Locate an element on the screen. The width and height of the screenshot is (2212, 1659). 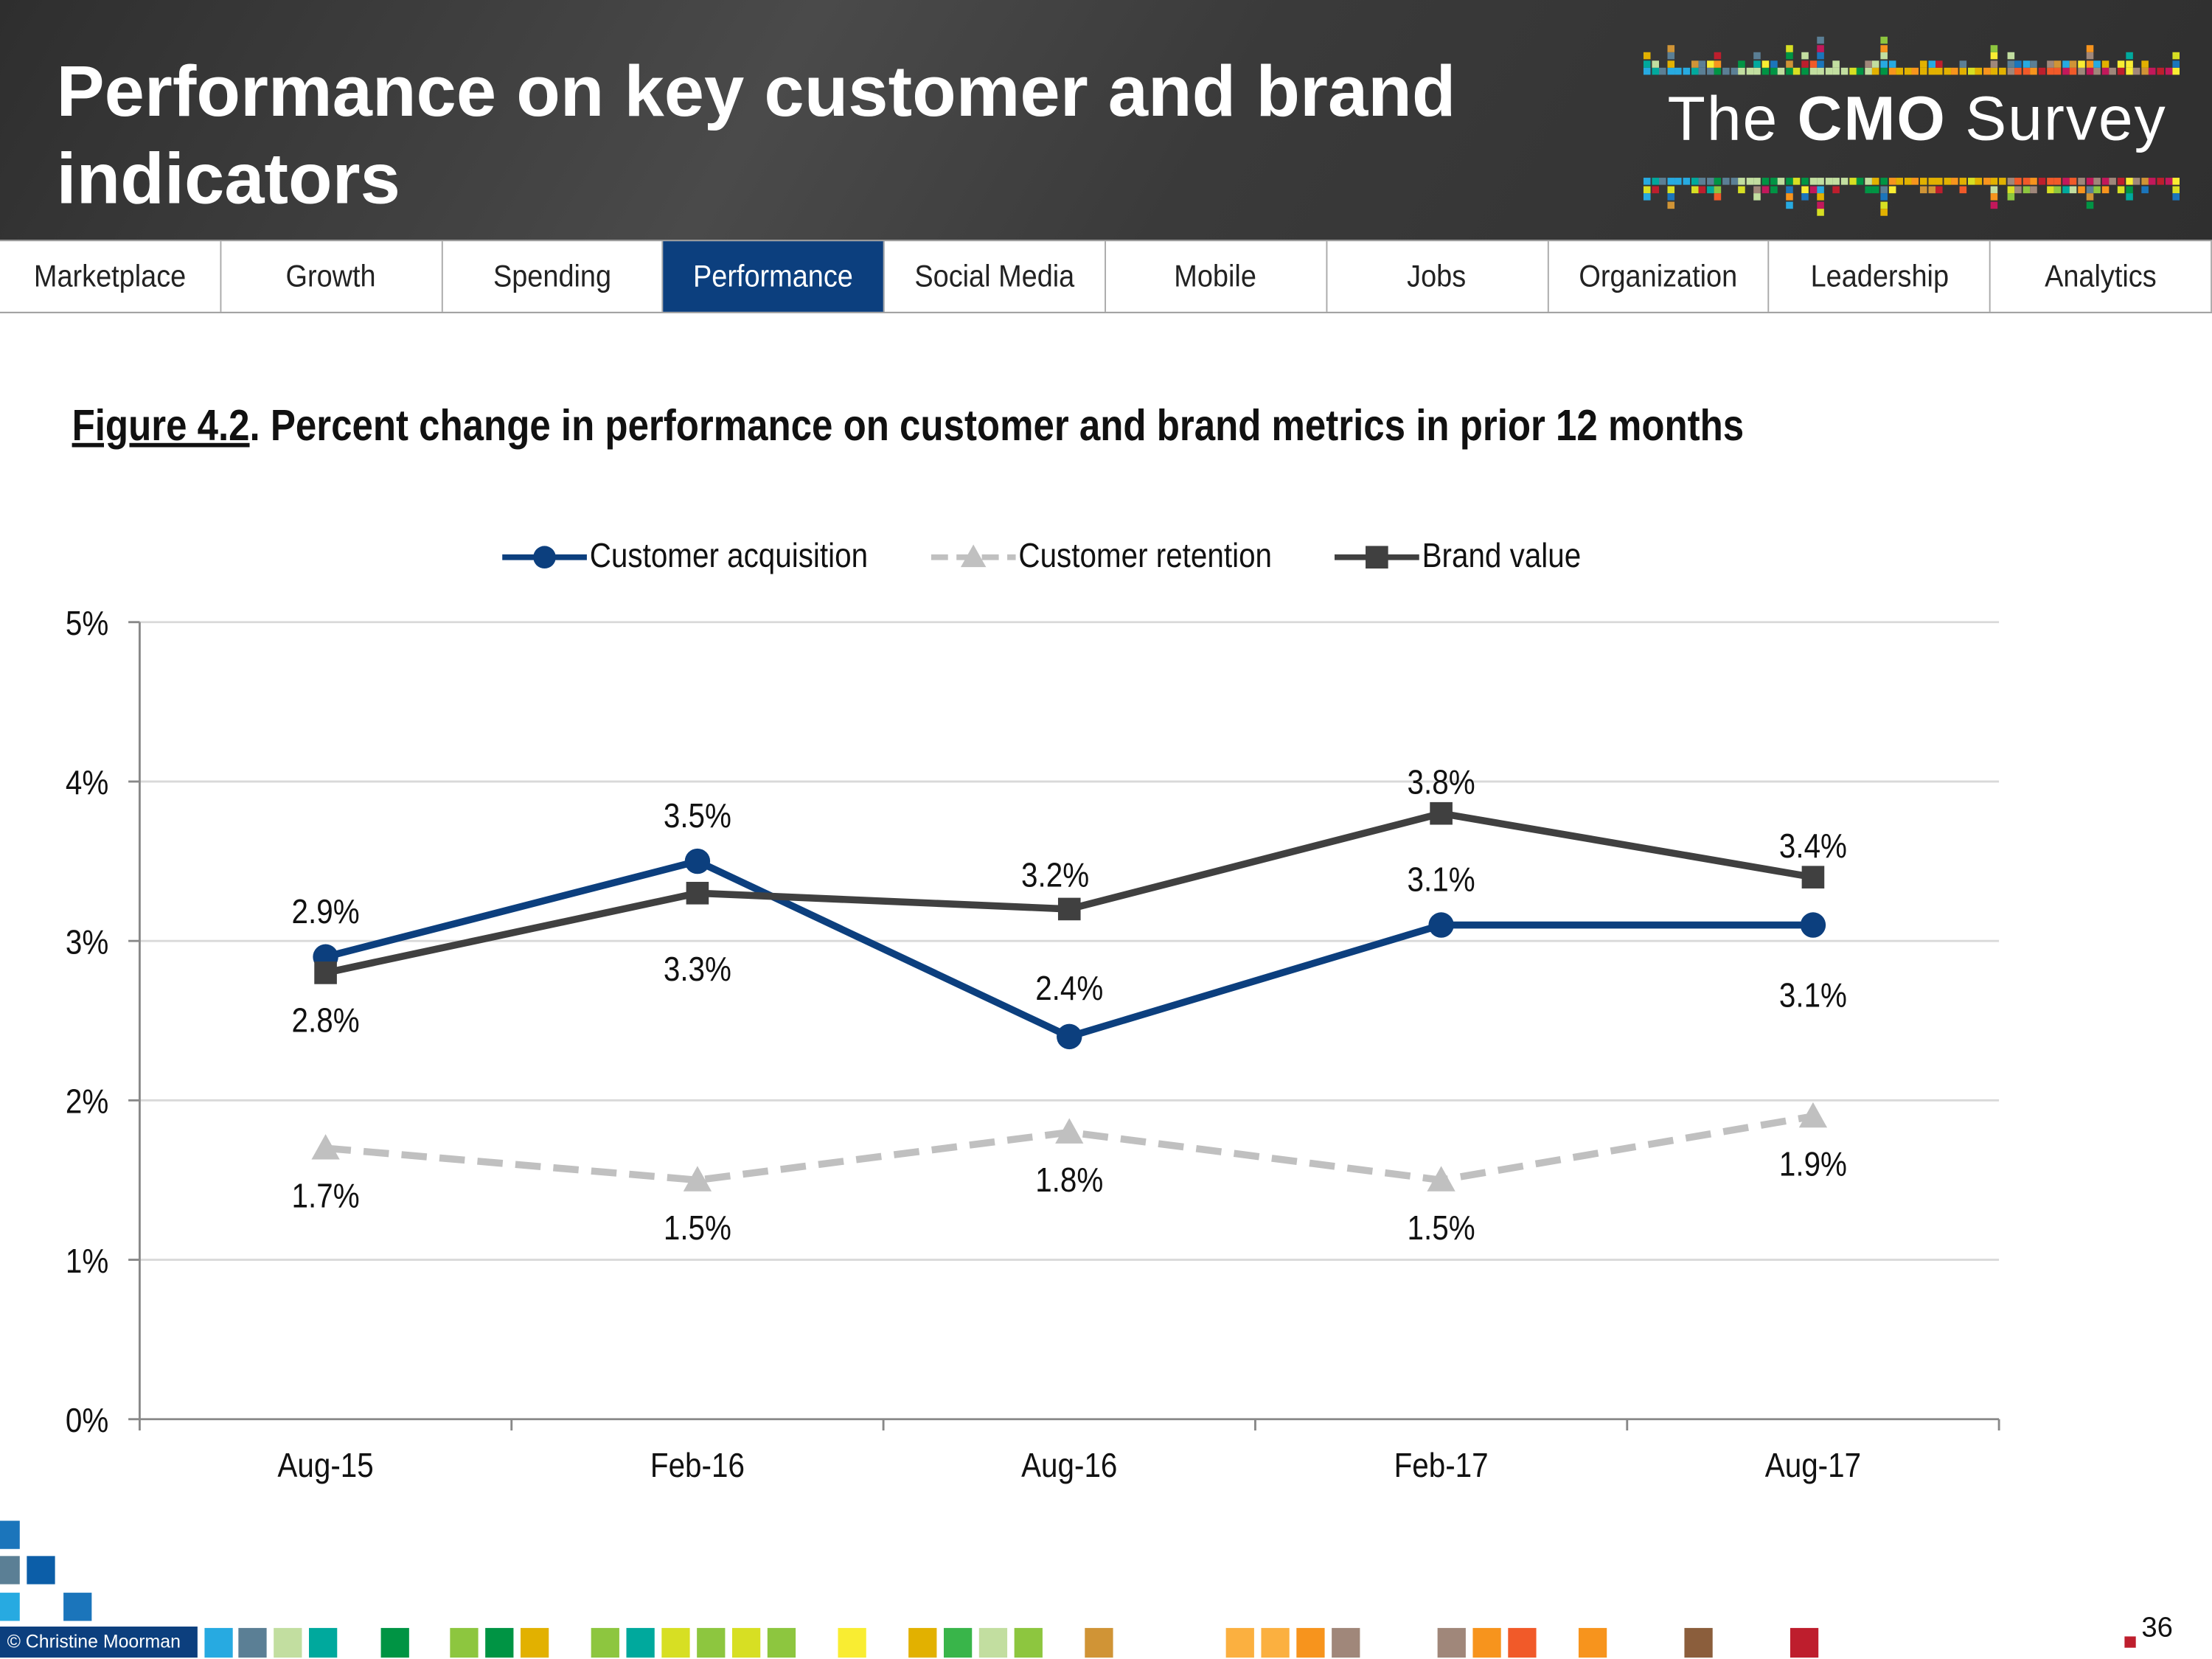
data-point-triangle is located at coordinates (1441, 1179).